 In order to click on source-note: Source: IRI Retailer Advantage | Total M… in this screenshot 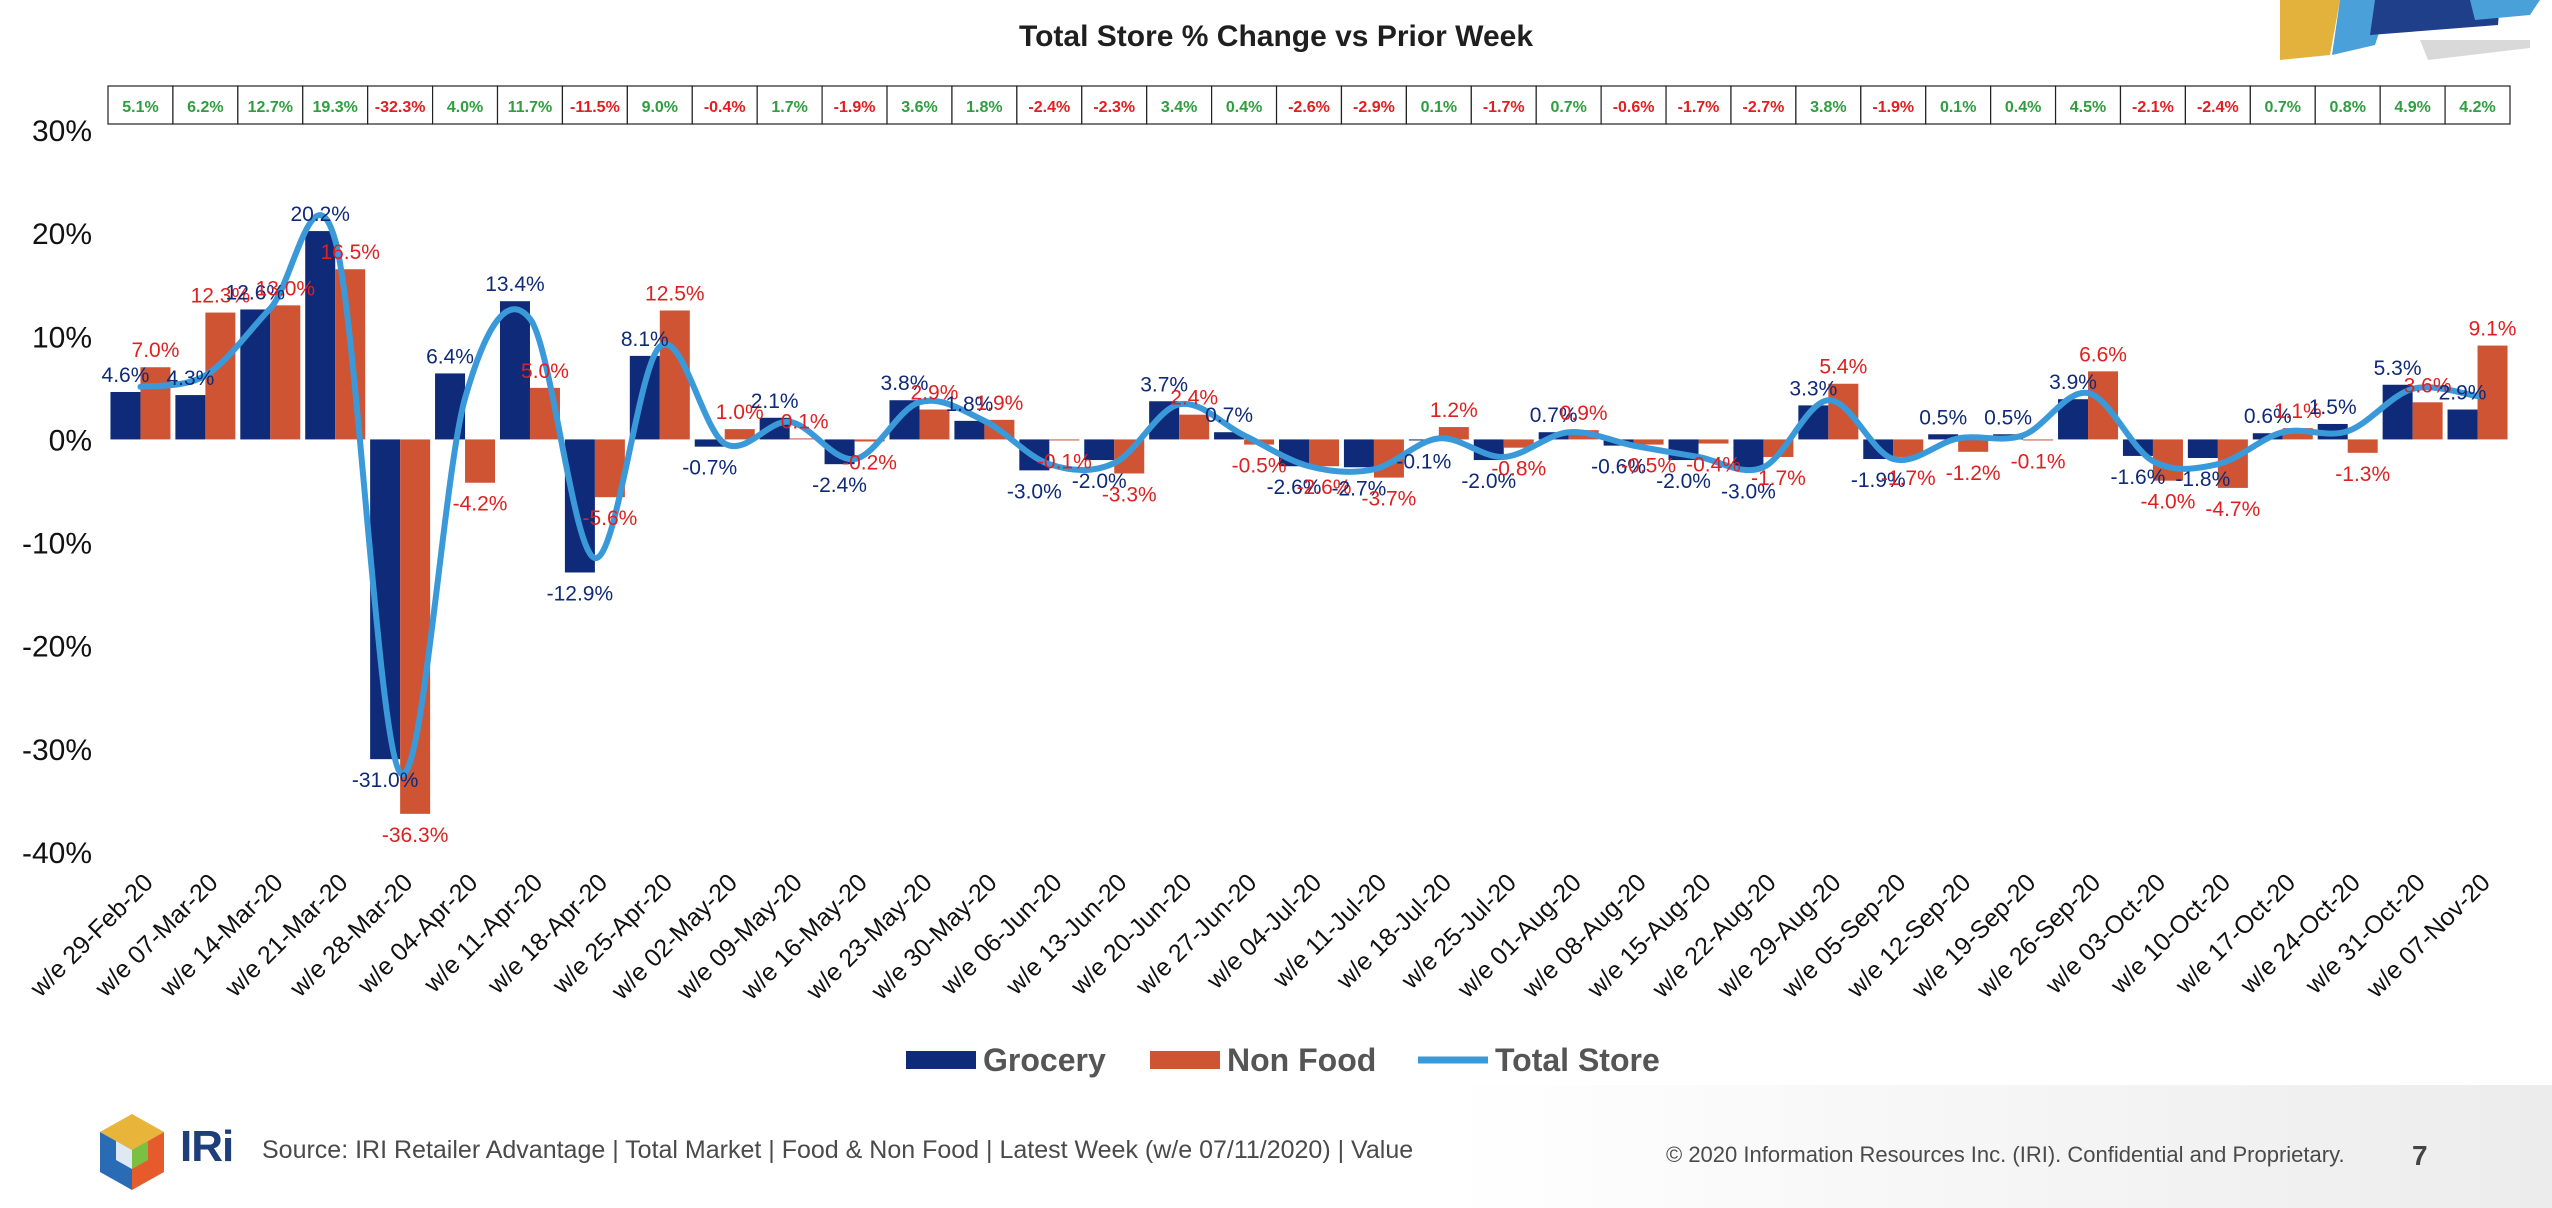, I will do `click(838, 1150)`.